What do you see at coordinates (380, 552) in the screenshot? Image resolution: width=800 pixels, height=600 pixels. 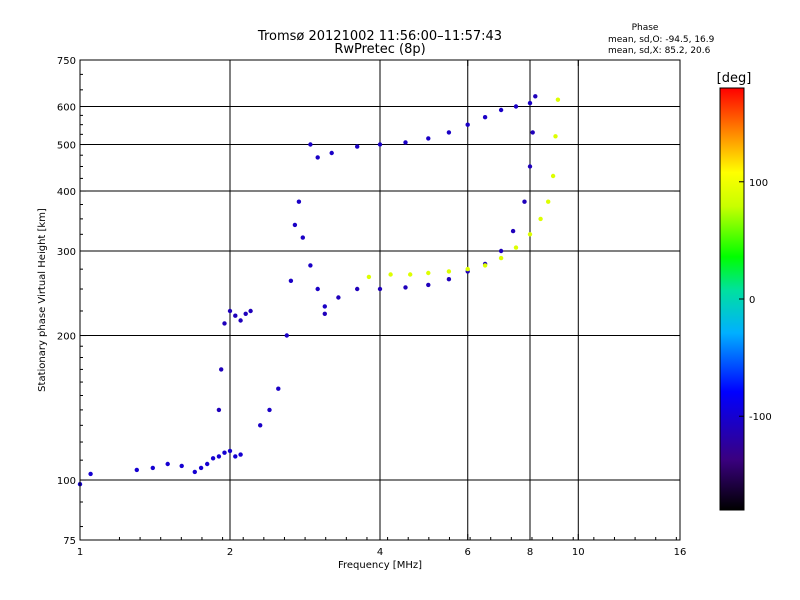 I see `x-tick-label: 4` at bounding box center [380, 552].